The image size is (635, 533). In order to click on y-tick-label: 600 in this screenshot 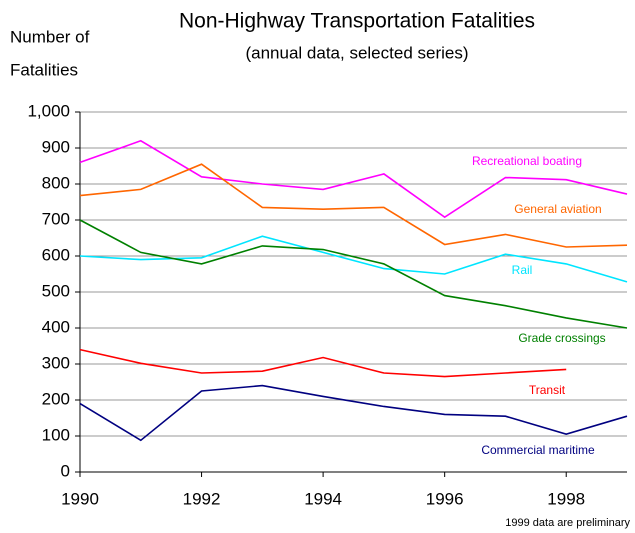, I will do `click(56, 254)`.